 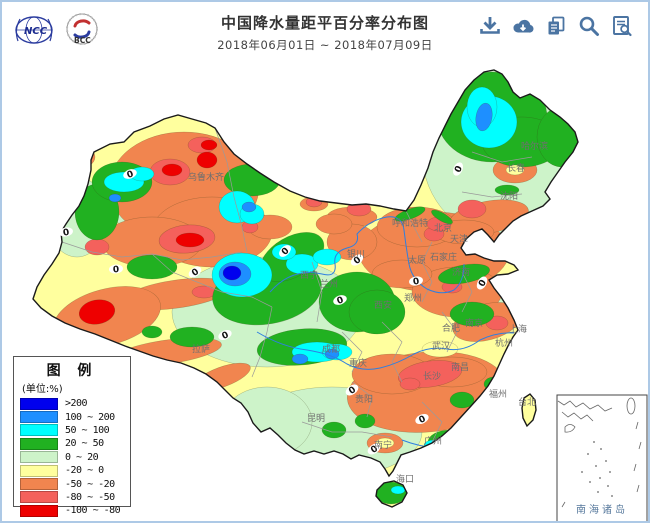 I want to click on legend-title: 图 例, so click(x=72, y=371).